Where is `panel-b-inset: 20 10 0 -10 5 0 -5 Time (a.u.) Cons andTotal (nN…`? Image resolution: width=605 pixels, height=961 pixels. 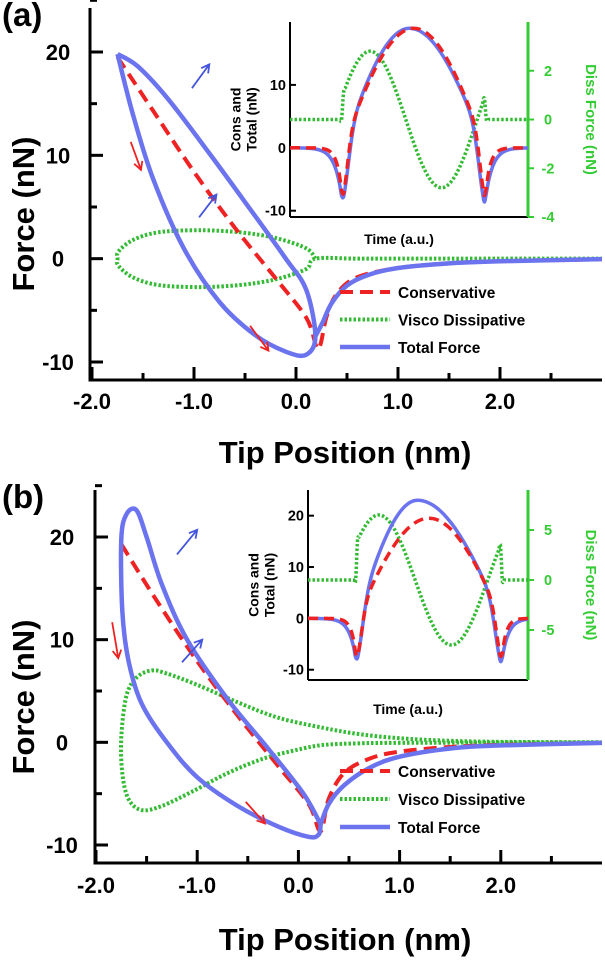
panel-b-inset: 20 10 0 -10 5 0 -5 Time (a.u.) Cons andTotal (nN… is located at coordinates (422, 603).